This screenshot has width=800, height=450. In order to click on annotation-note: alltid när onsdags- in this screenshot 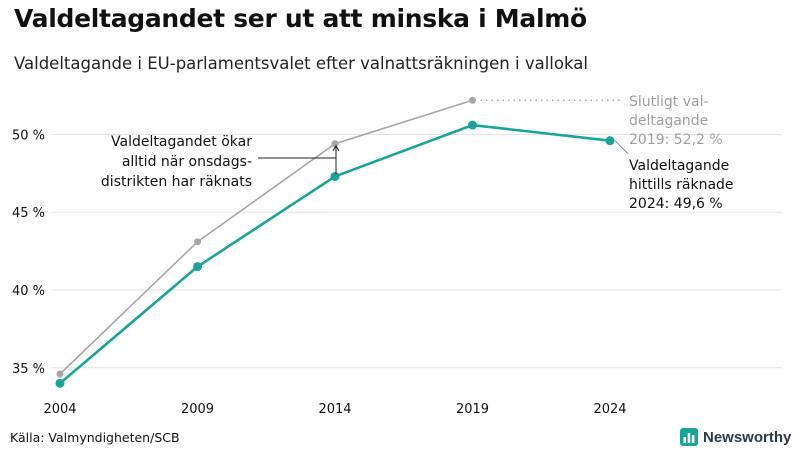, I will do `click(187, 162)`.